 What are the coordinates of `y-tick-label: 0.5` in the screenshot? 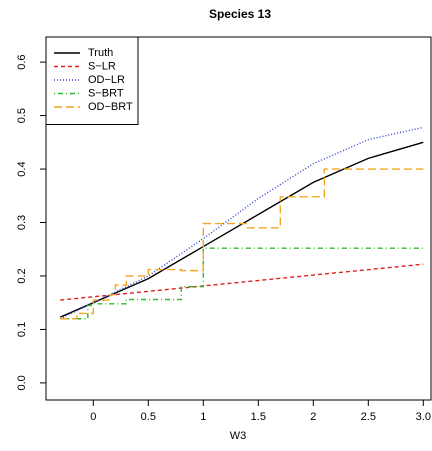 It's located at (22, 115).